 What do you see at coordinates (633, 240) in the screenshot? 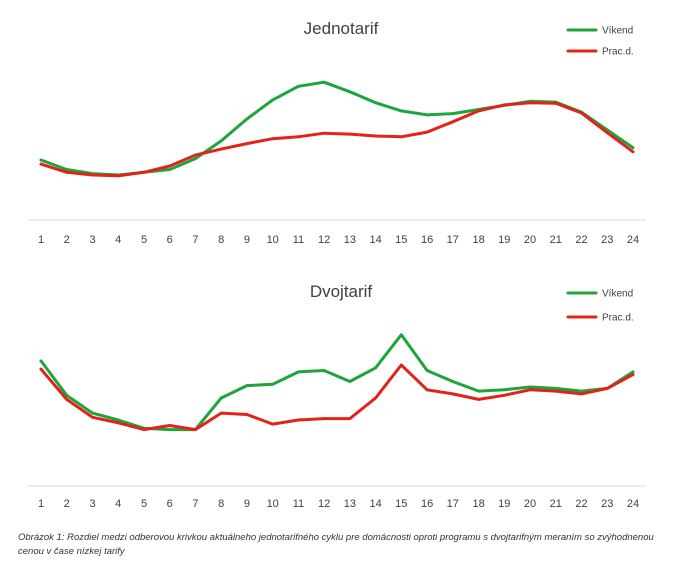
I see `x-tick-label: 24` at bounding box center [633, 240].